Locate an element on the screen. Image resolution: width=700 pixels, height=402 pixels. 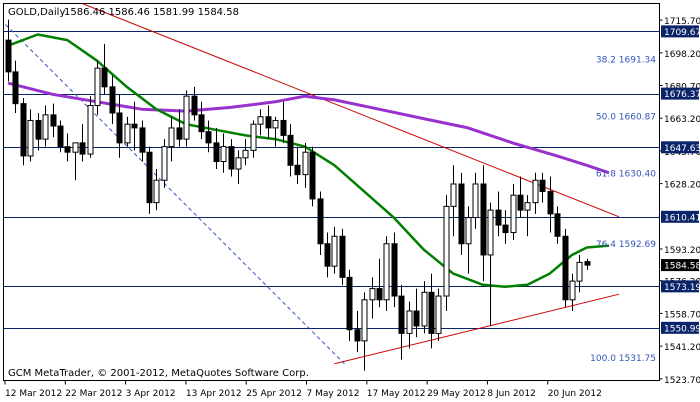
trendline-support is located at coordinates (477, 329).